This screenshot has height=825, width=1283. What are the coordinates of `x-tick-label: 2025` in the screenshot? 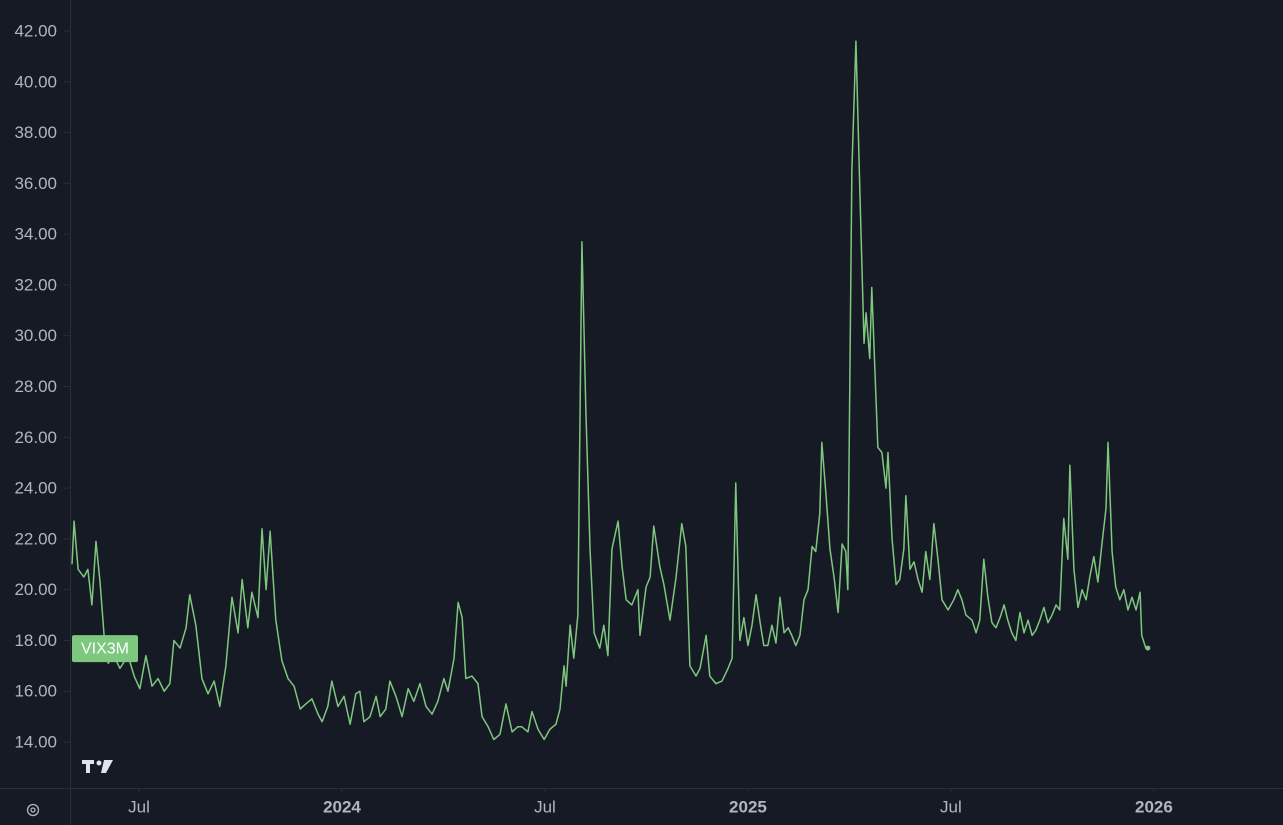 It's located at (748, 806).